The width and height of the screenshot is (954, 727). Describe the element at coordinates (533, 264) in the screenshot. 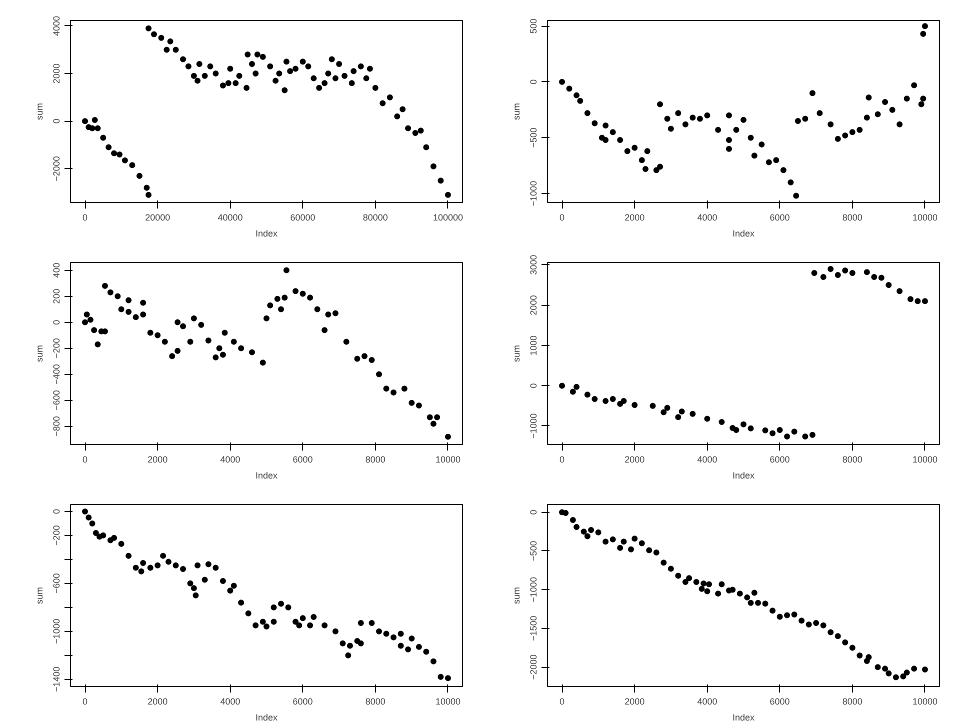

I see `y-tick-label: 3000` at that location.